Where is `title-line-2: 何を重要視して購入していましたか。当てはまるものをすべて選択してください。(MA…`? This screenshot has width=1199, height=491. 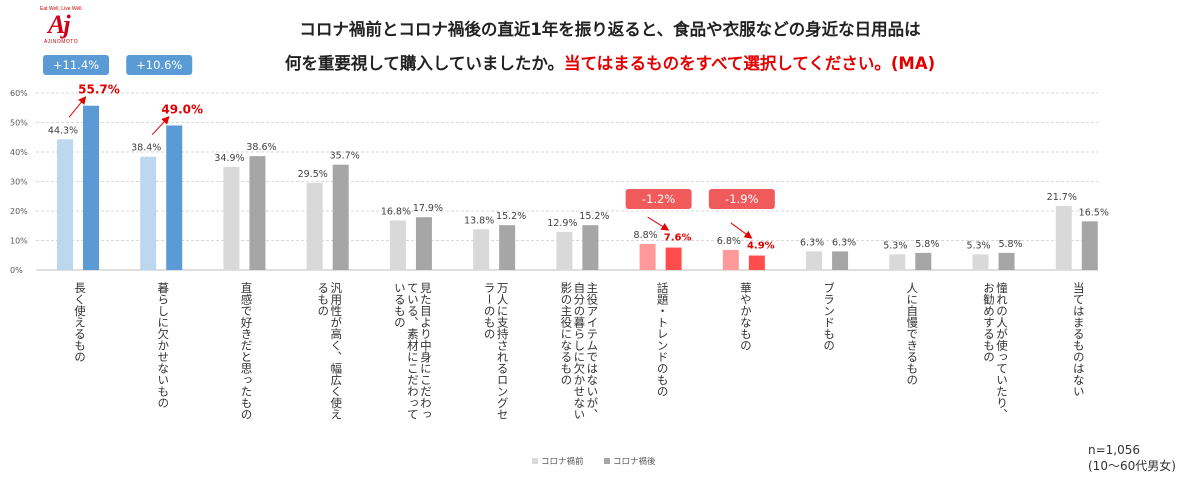 title-line-2: 何を重要視して購入していましたか。当てはまるものをすべて選択してください。(MA… is located at coordinates (610, 64).